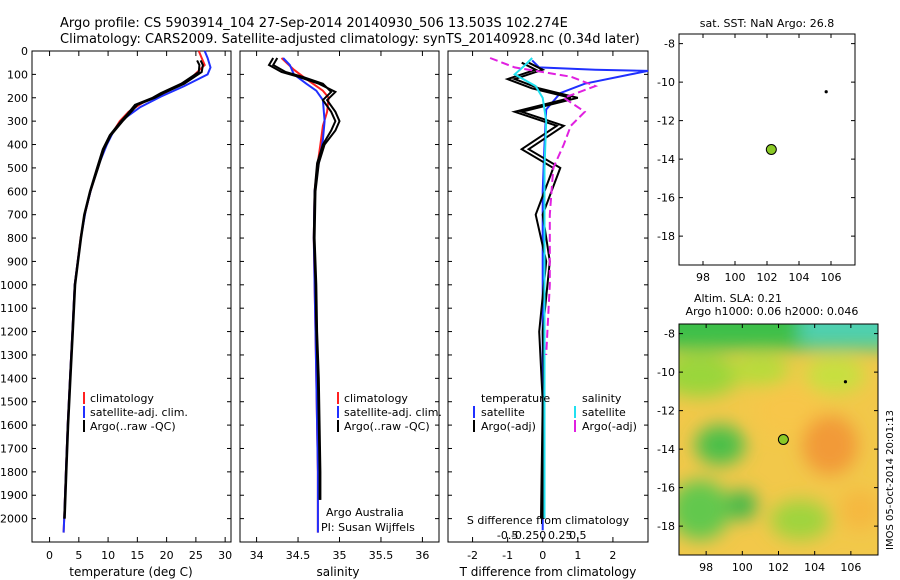 Image resolution: width=900 pixels, height=580 pixels. Describe the element at coordinates (422, 555) in the screenshot. I see `x-tick-label: 36` at that location.